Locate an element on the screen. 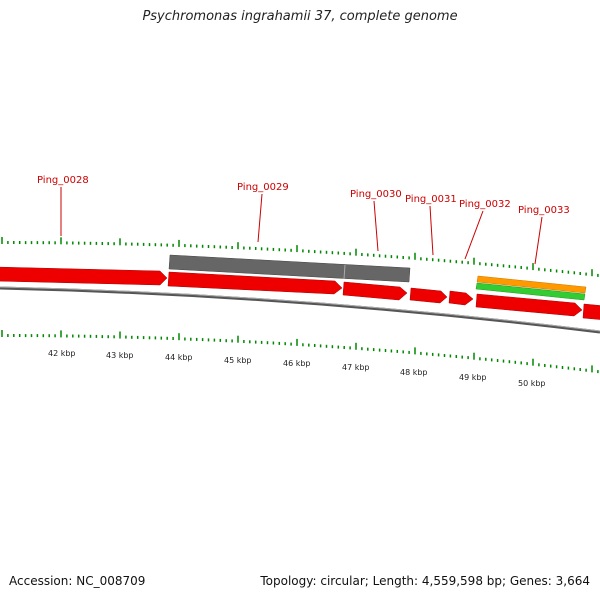 The width and height of the screenshot is (600, 600). kbp-label: 49 kbp is located at coordinates (473, 377).